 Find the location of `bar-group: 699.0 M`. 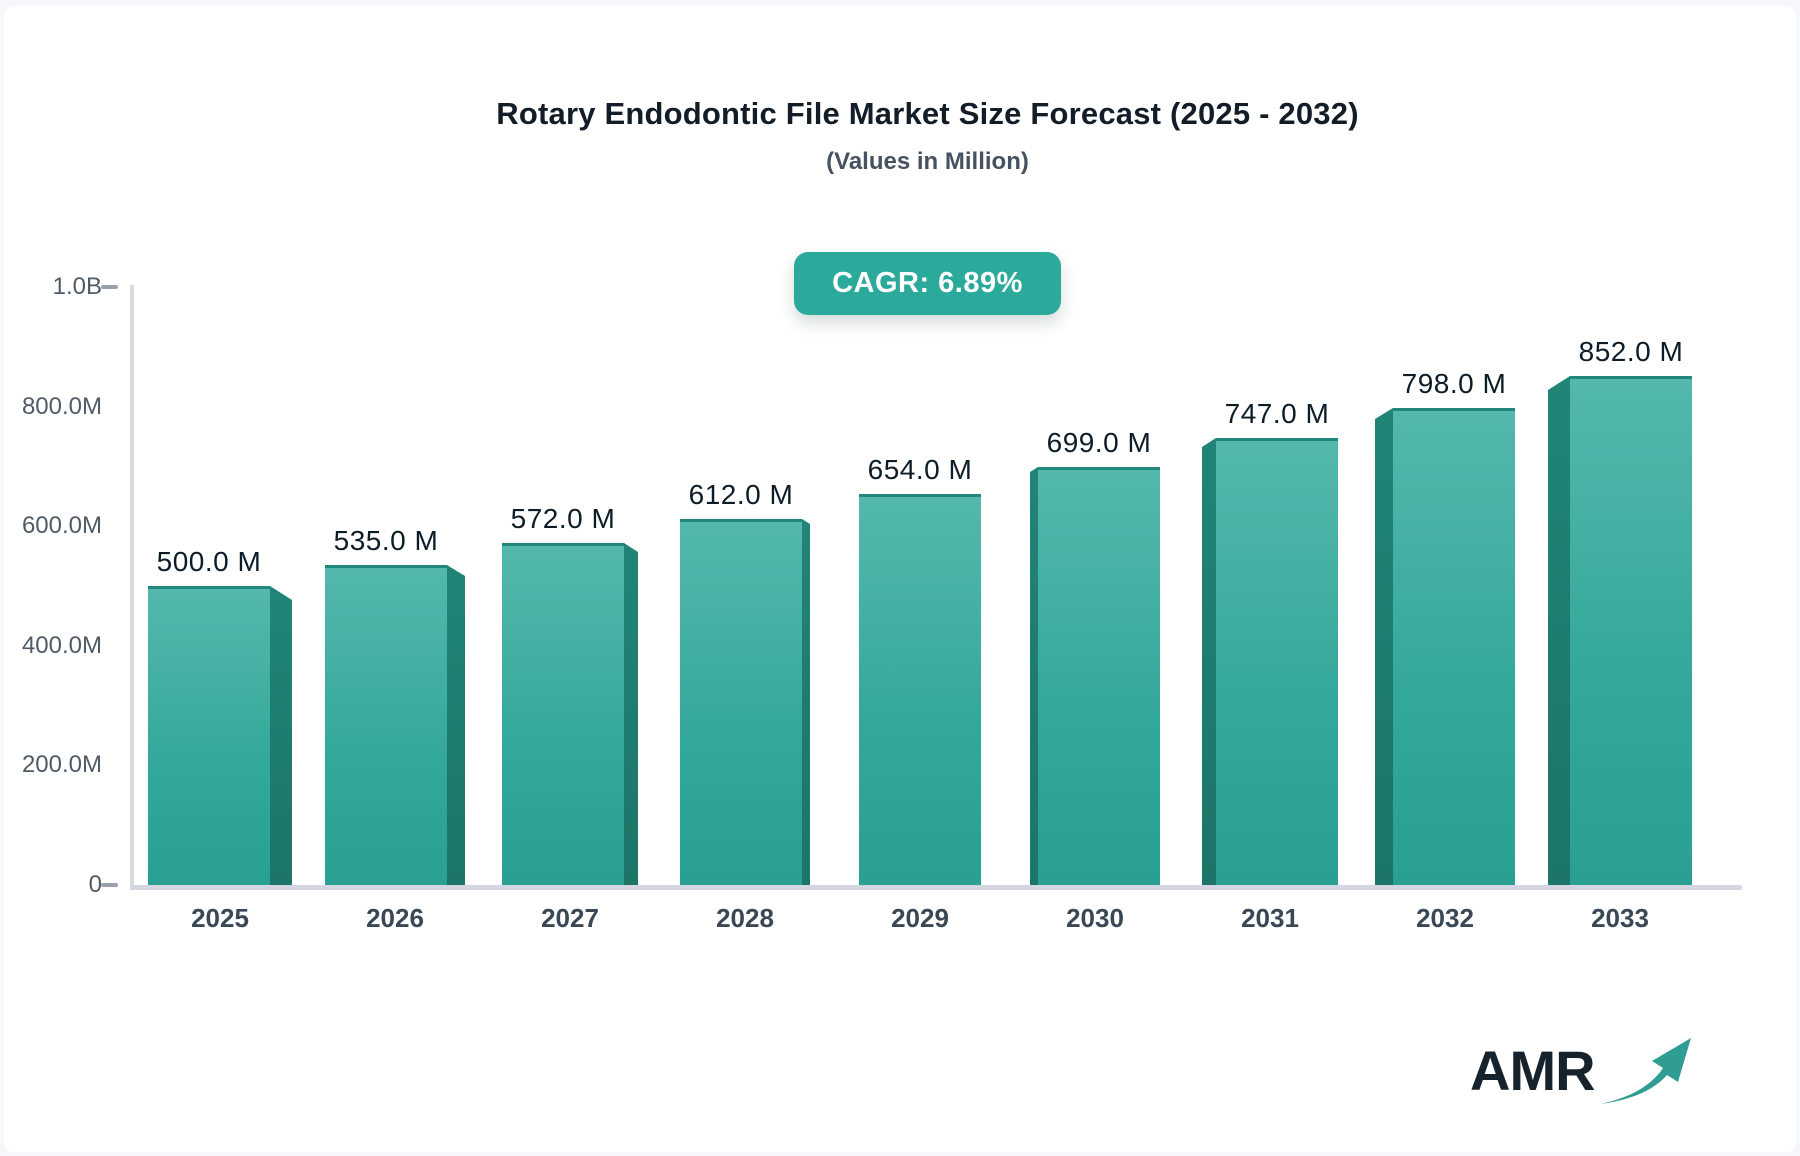

bar-group: 699.0 M is located at coordinates (1095, 656).